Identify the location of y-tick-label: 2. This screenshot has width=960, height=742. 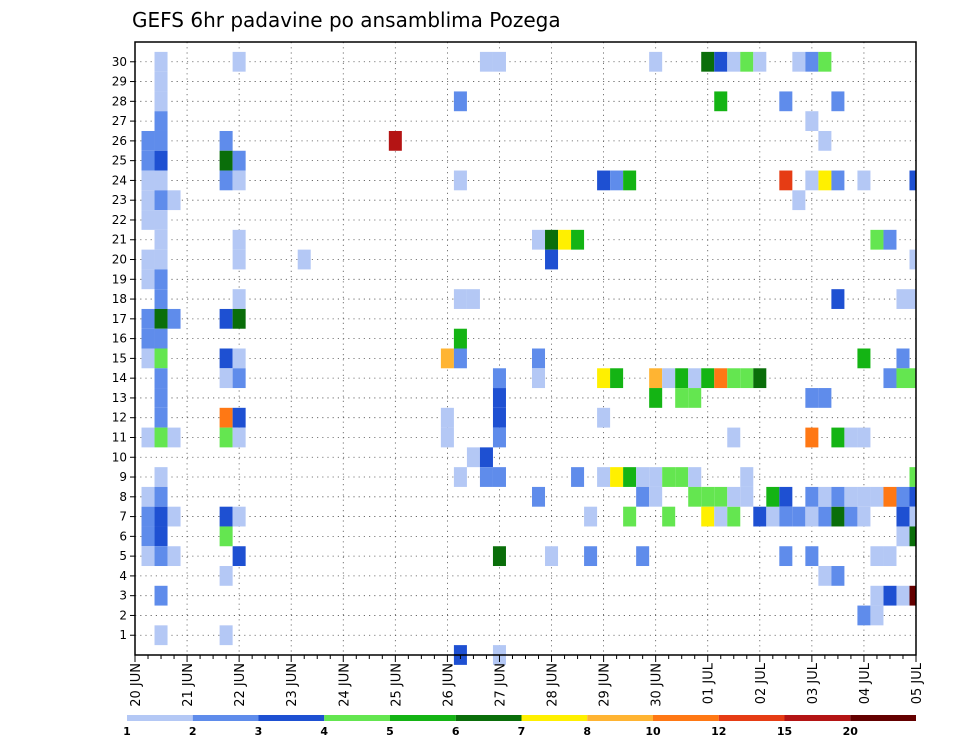
(123, 615).